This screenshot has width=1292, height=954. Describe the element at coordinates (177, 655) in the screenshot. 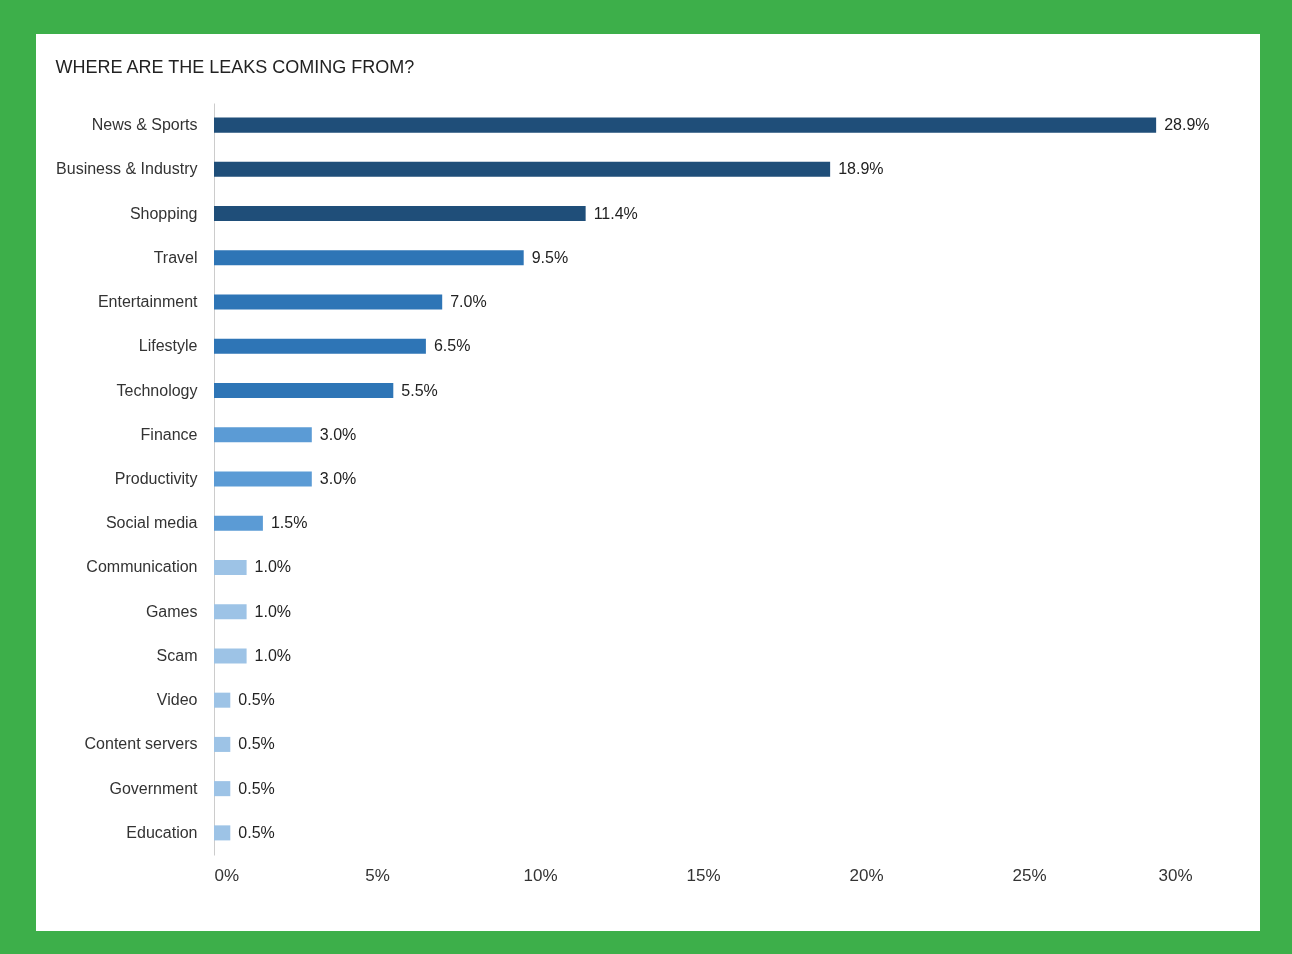

I see `y-tick-label: Scam` at that location.